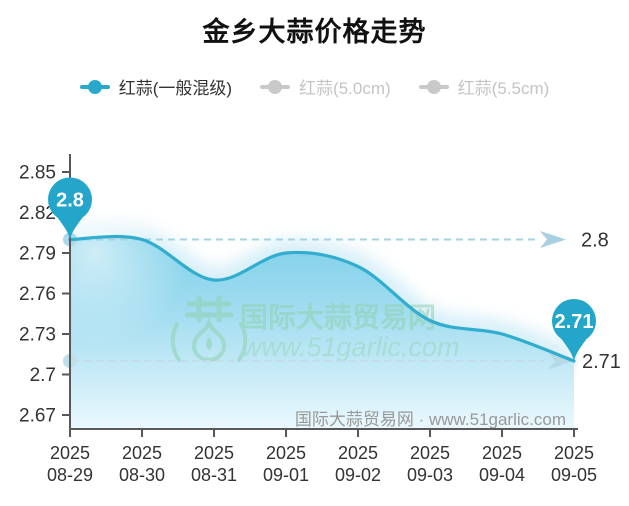 The image size is (629, 506). I want to click on x-tick-label-date: 09-02, so click(358, 475).